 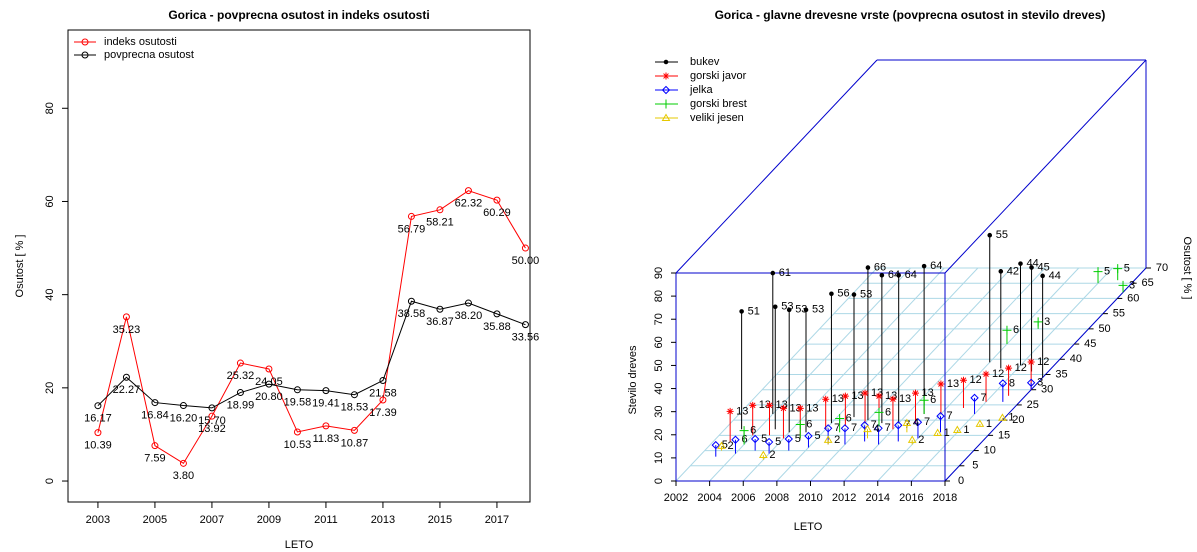 I want to click on value-label: 10.39, so click(x=98, y=446).